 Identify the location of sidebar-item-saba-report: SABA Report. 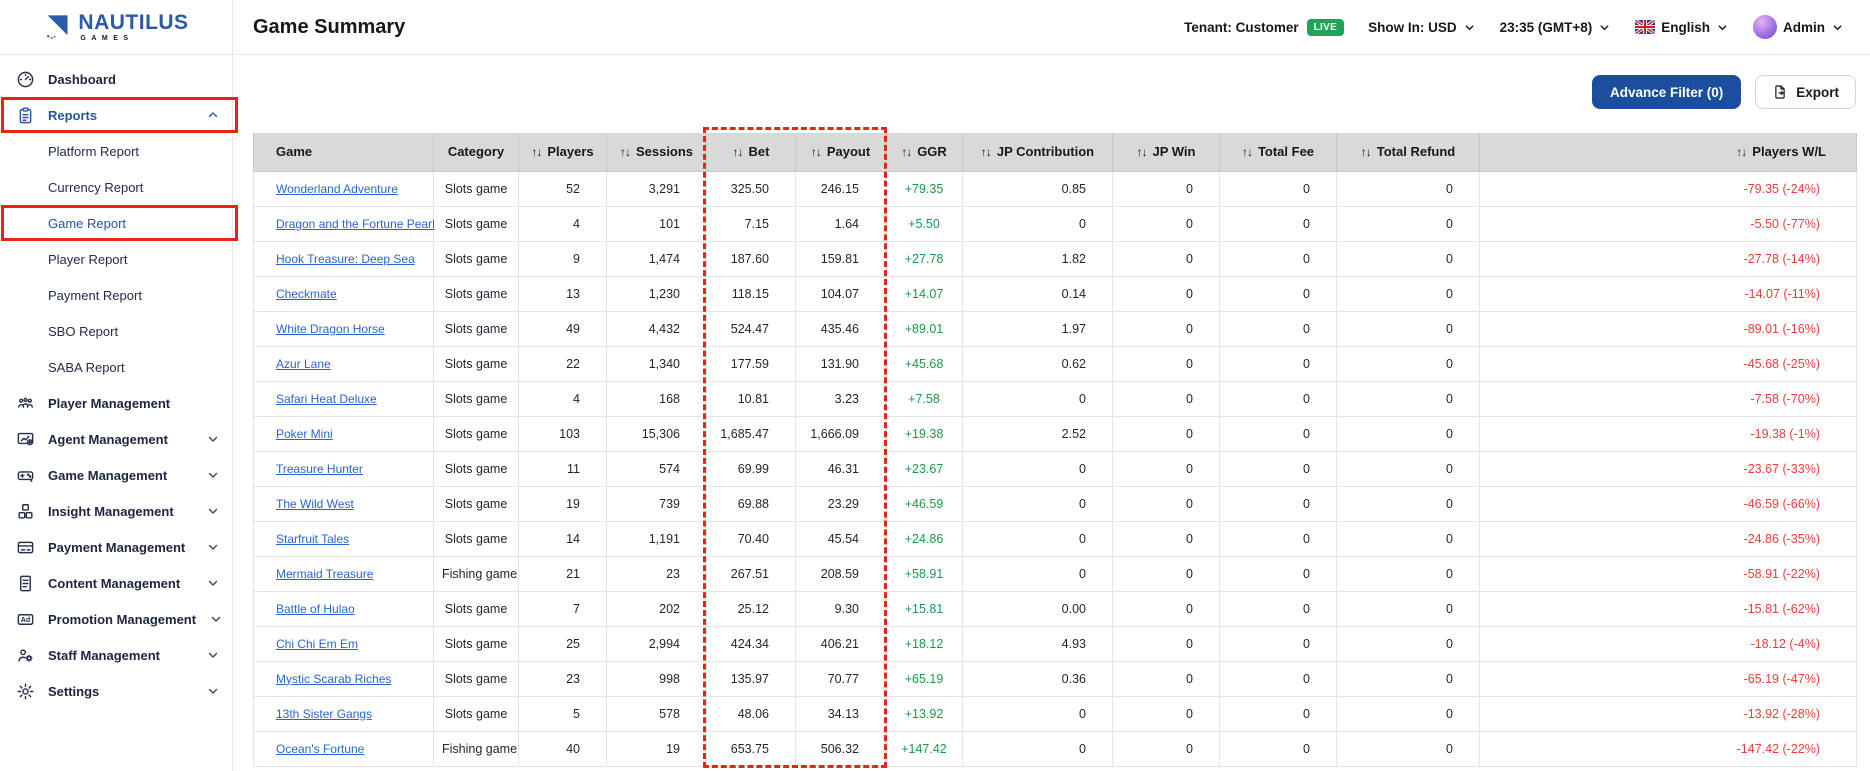
(116, 367).